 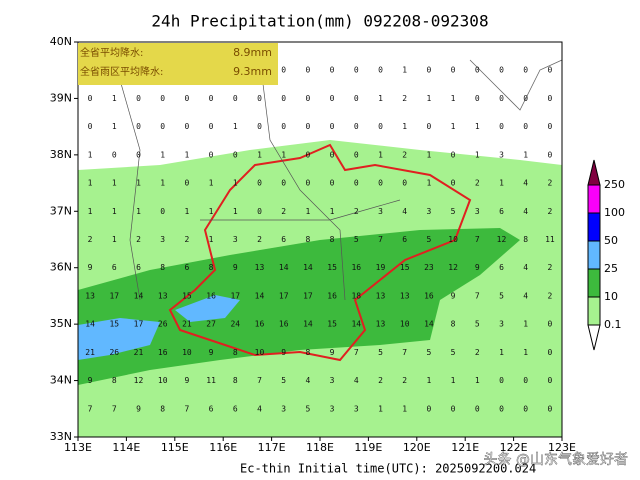 I want to click on grid-value: 18, so click(x=356, y=295).